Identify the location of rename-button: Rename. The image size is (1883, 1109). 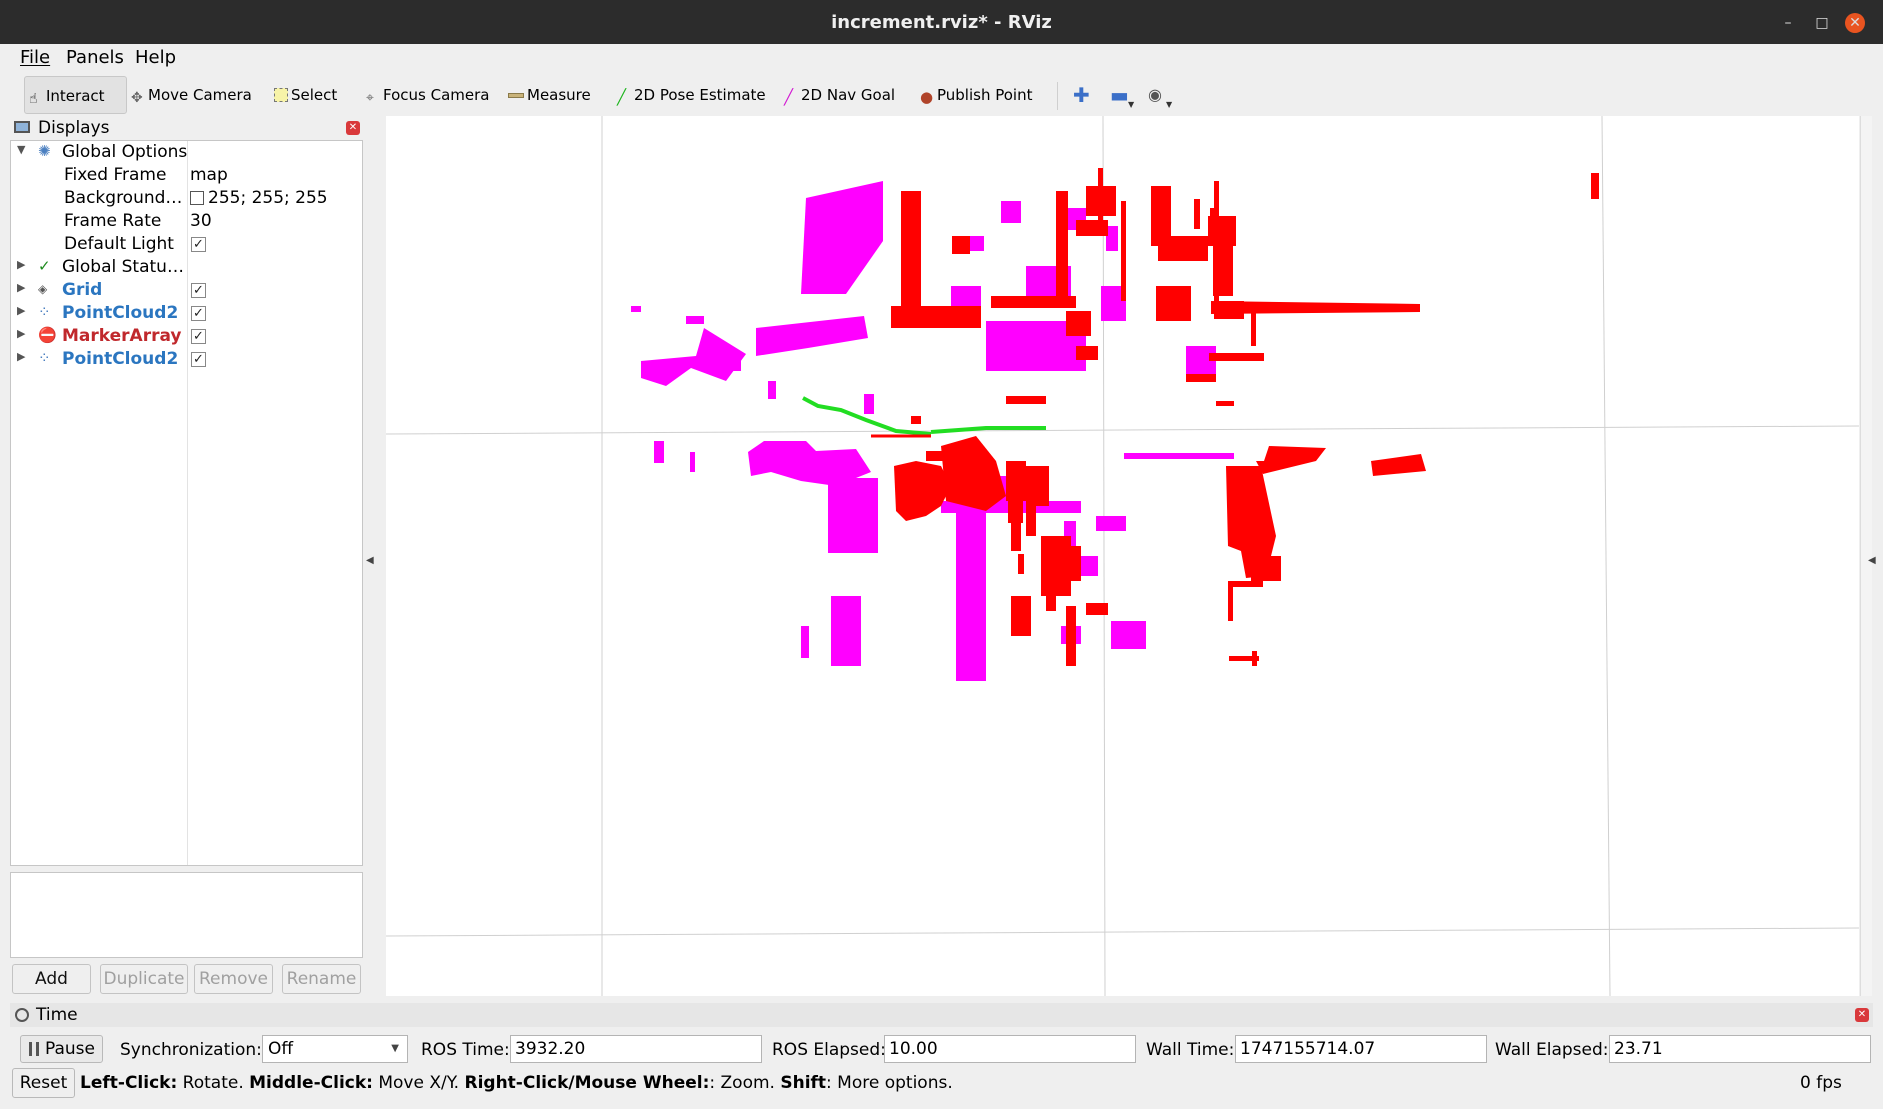
(321, 979).